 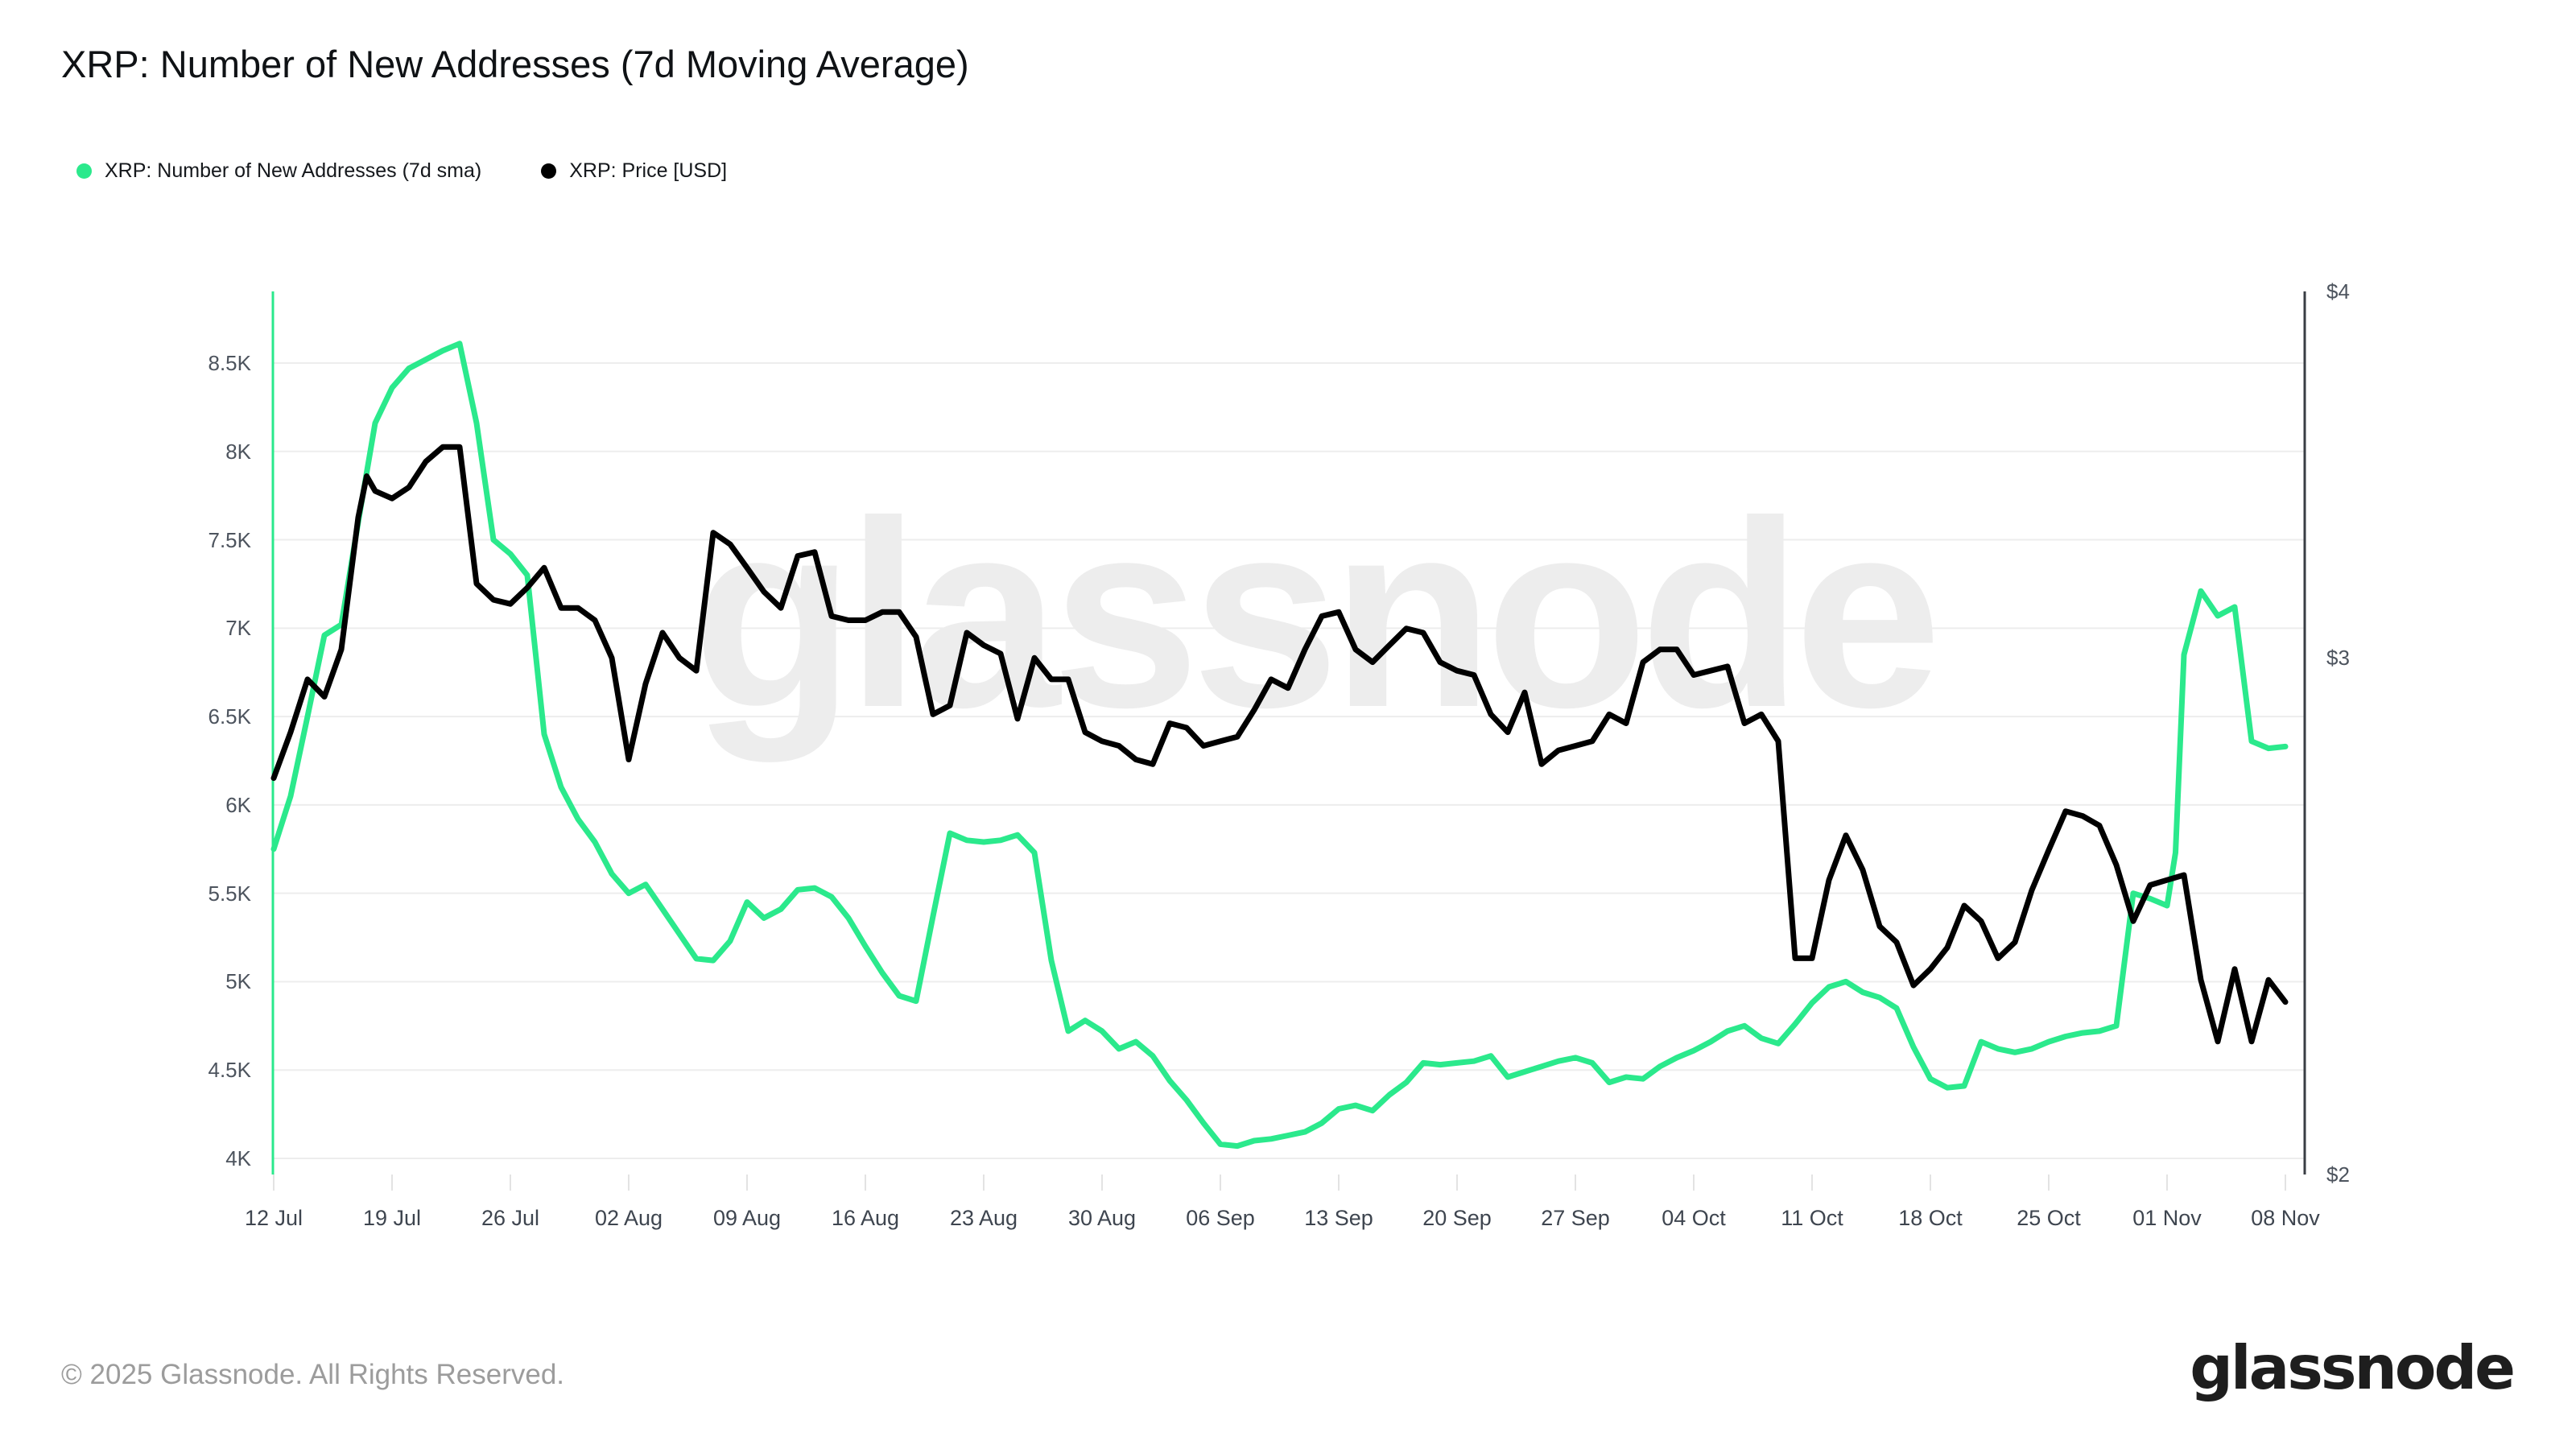 I want to click on legend-label-new-addresses: XRP: Number of New Addresses (7d sma), so click(x=293, y=170).